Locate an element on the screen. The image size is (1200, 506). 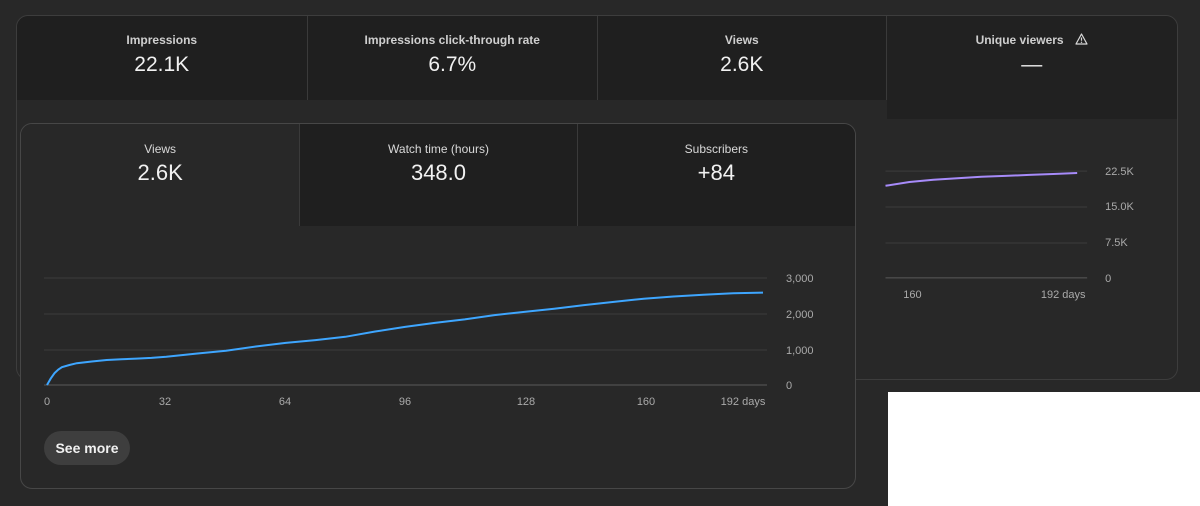
reach-chart-grid is located at coordinates (986, 224).